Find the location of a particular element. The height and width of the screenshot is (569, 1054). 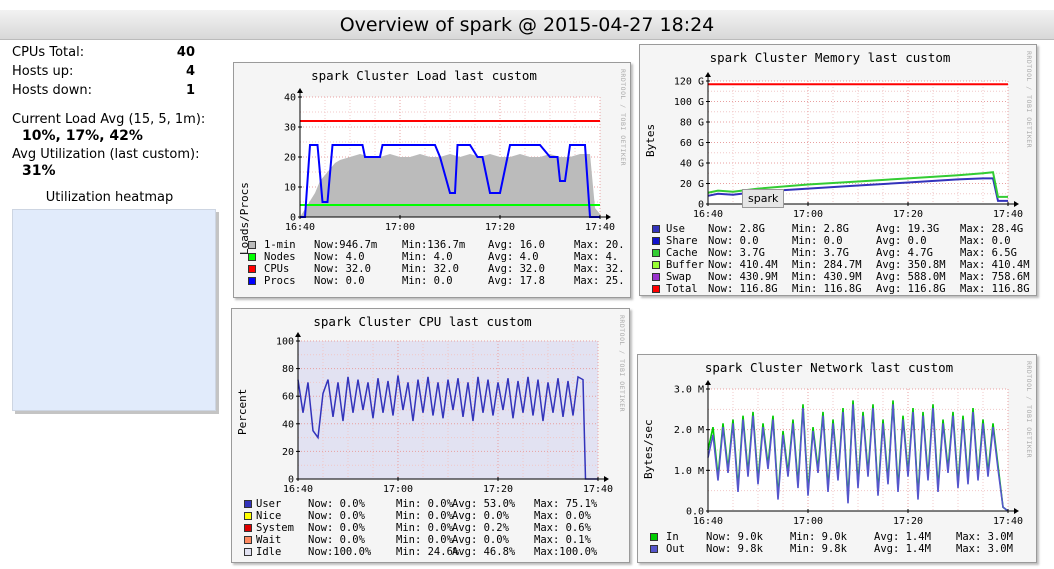

series-procs-line is located at coordinates (450, 181).